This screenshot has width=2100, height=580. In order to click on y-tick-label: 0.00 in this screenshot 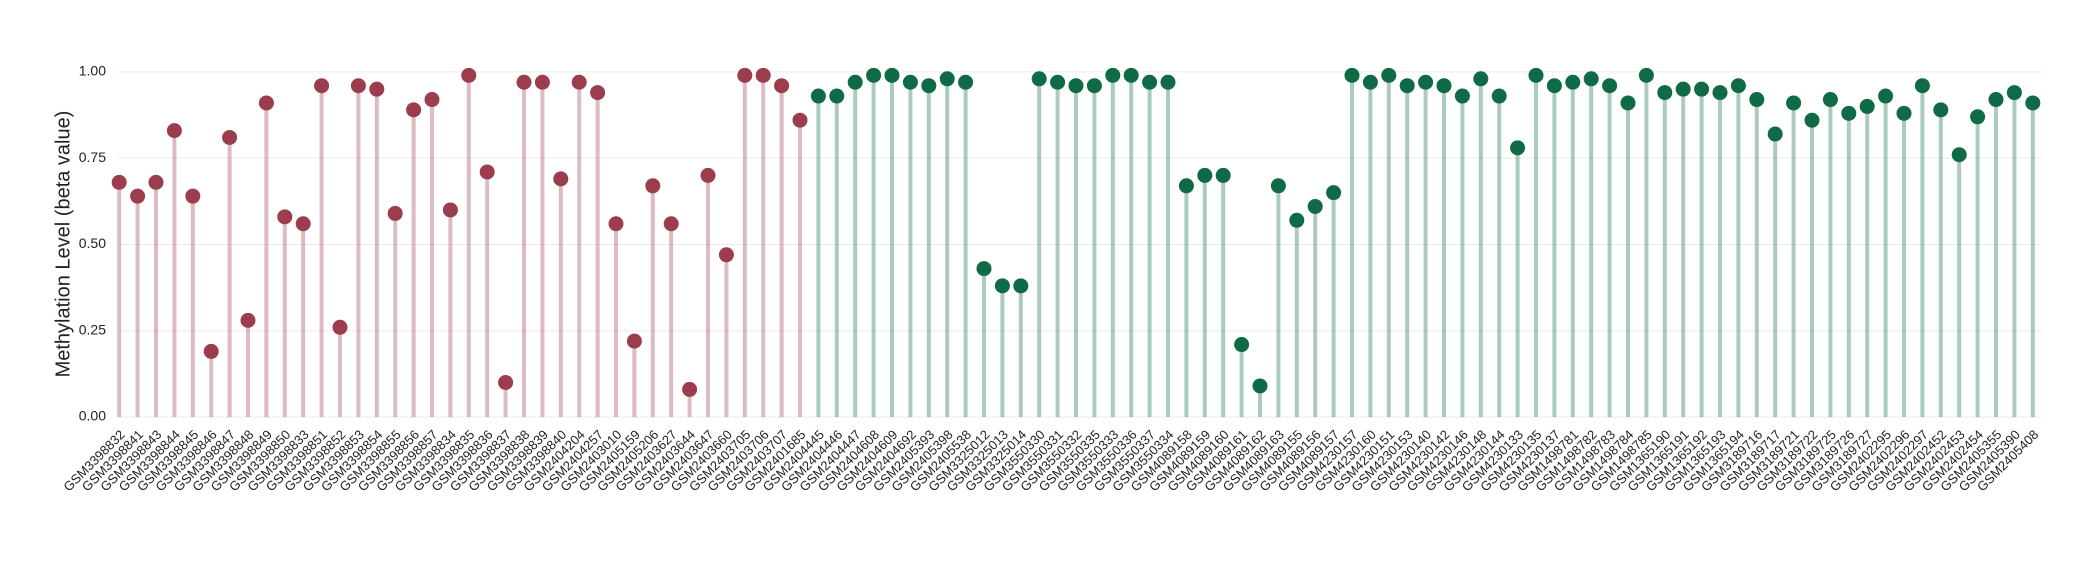, I will do `click(92, 416)`.